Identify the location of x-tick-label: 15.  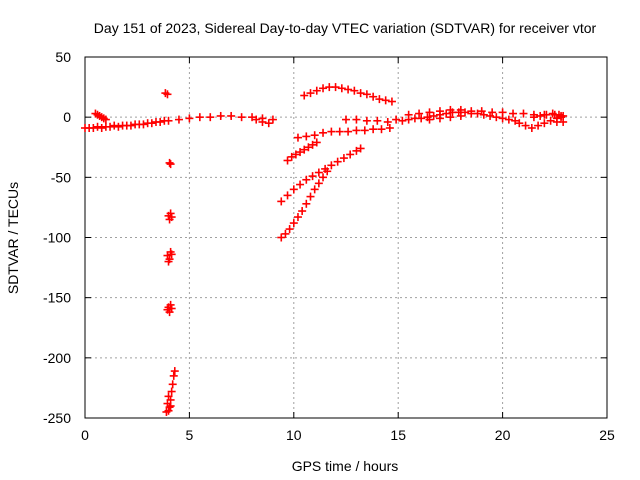
(398, 435).